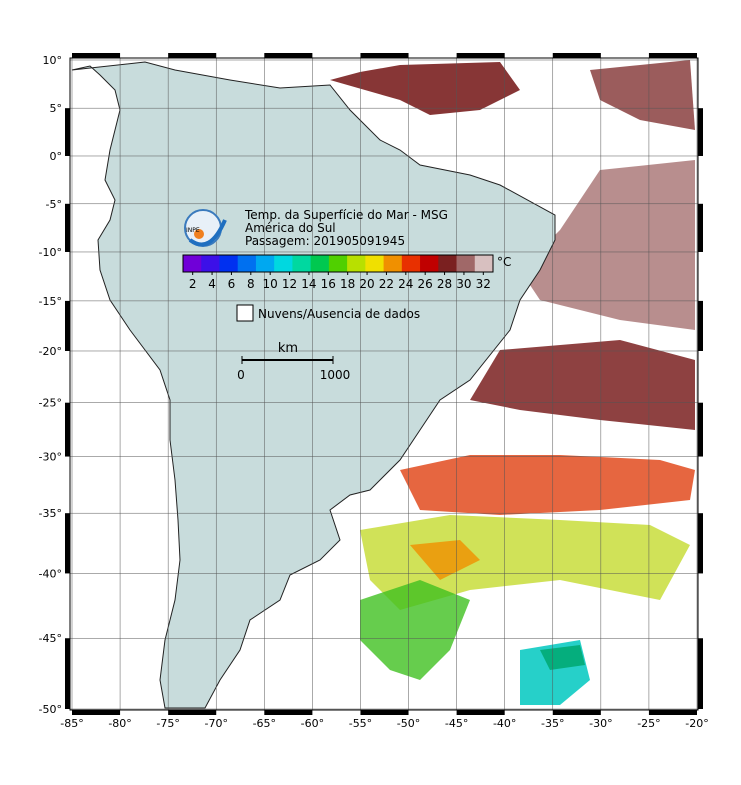 The width and height of the screenshot is (741, 785). I want to click on x-tick-label: -45°, so click(456, 723).